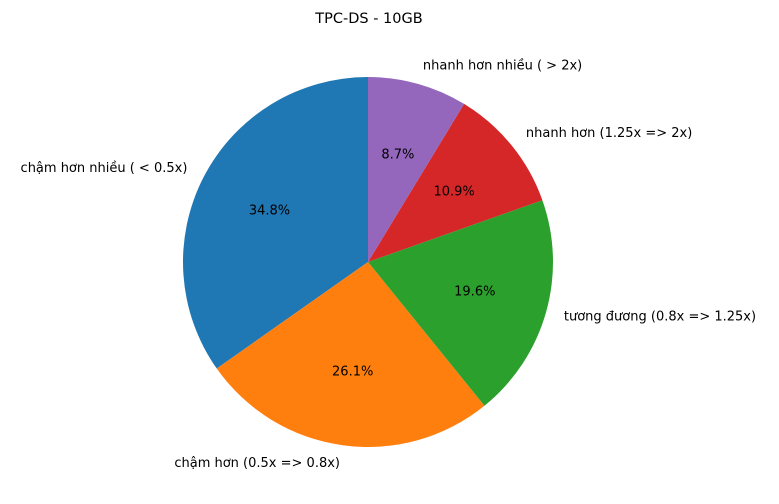 The width and height of the screenshot is (779, 504). What do you see at coordinates (474, 292) in the screenshot?
I see `percent-label-3: 19.6%` at bounding box center [474, 292].